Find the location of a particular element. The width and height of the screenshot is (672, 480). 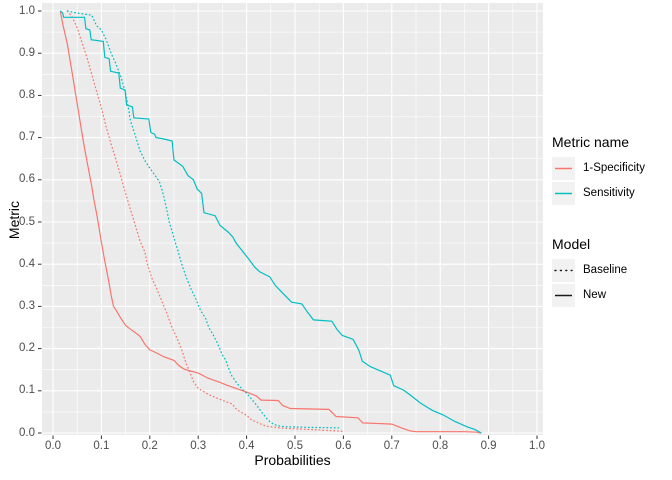

legend-title-model: Model is located at coordinates (571, 244).